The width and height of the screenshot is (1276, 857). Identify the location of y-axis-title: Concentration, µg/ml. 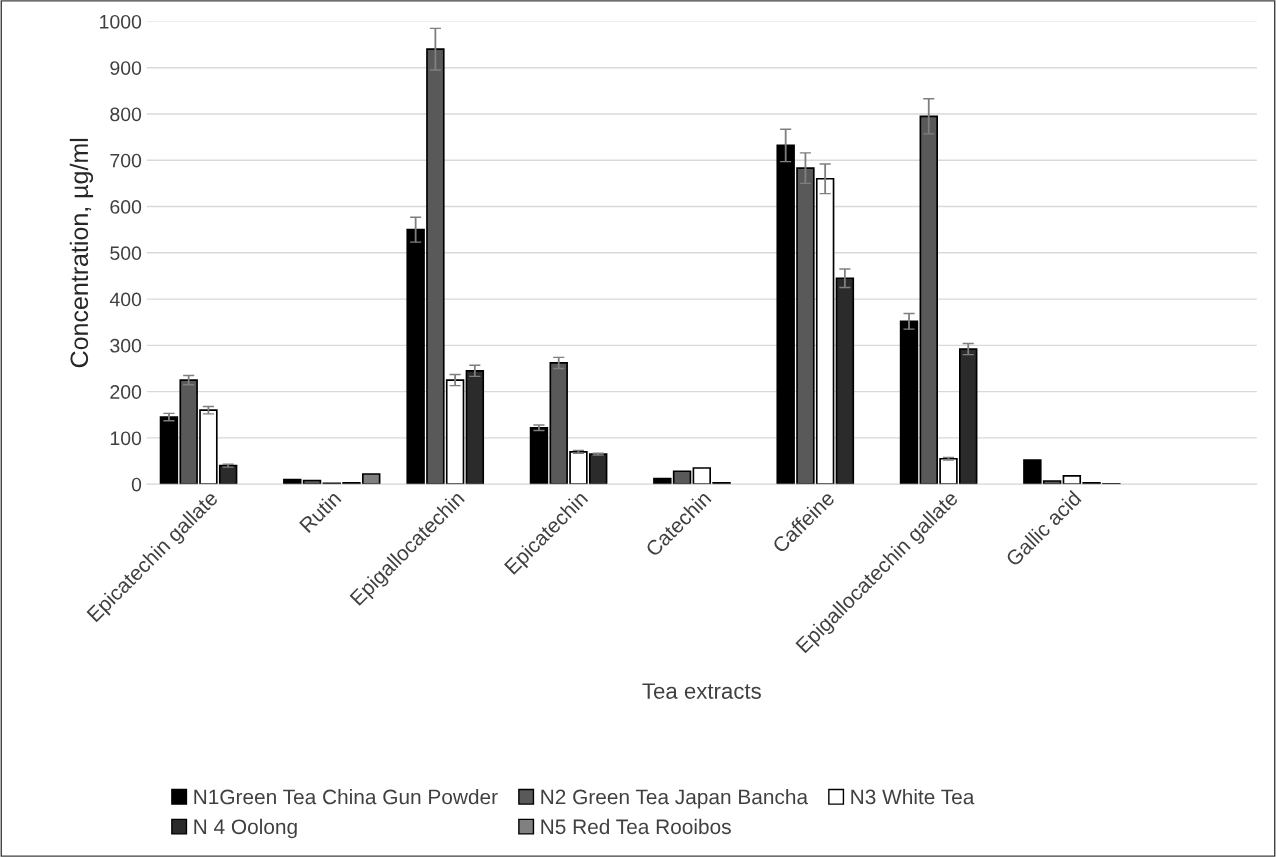
(81, 253).